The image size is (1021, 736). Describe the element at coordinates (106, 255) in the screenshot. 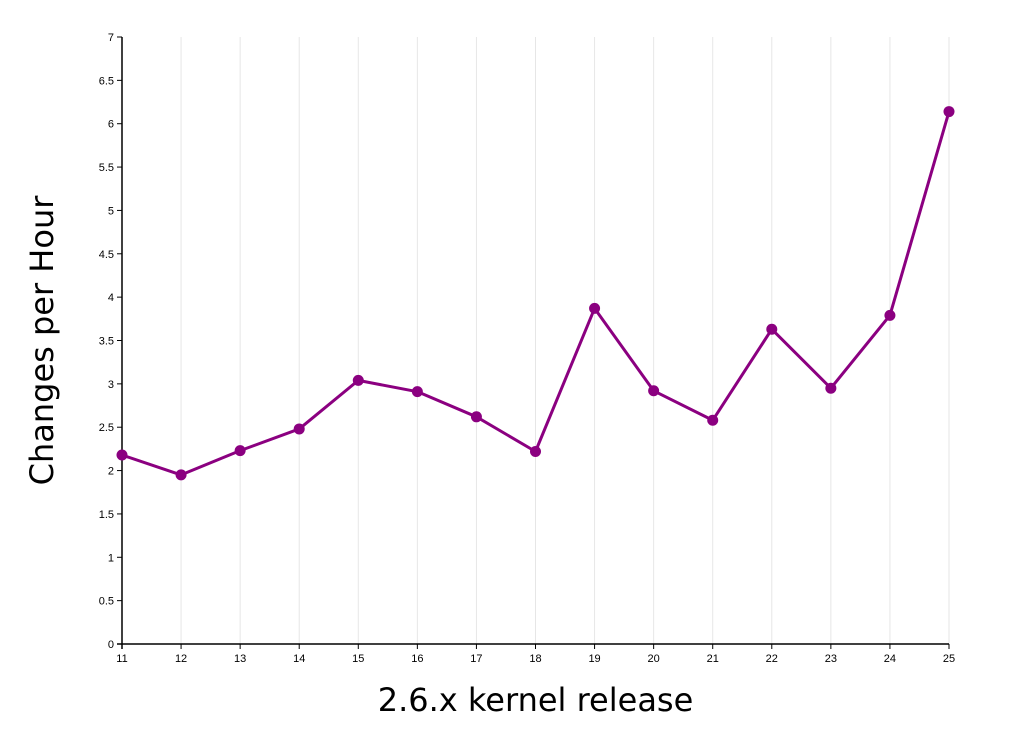

I see `y-tick-label: 4.5` at that location.